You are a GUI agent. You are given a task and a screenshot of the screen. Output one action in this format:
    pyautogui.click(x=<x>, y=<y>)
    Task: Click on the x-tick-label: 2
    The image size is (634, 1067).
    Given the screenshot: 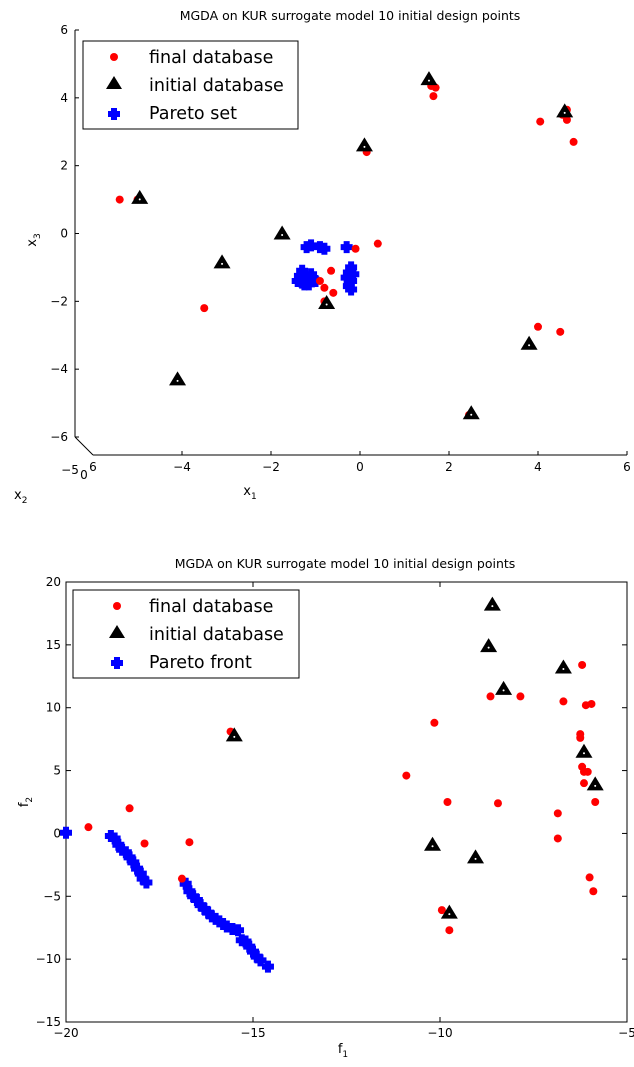 What is the action you would take?
    pyautogui.click(x=449, y=467)
    